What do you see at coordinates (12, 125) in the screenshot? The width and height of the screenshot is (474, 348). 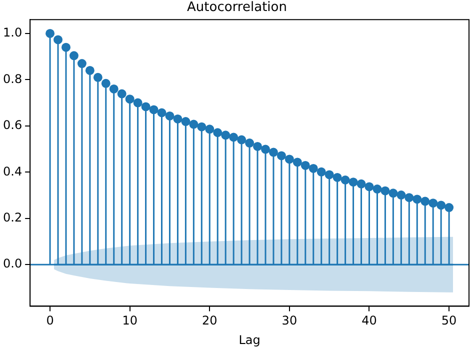 I see `y-tick-label: 0.6` at bounding box center [12, 125].